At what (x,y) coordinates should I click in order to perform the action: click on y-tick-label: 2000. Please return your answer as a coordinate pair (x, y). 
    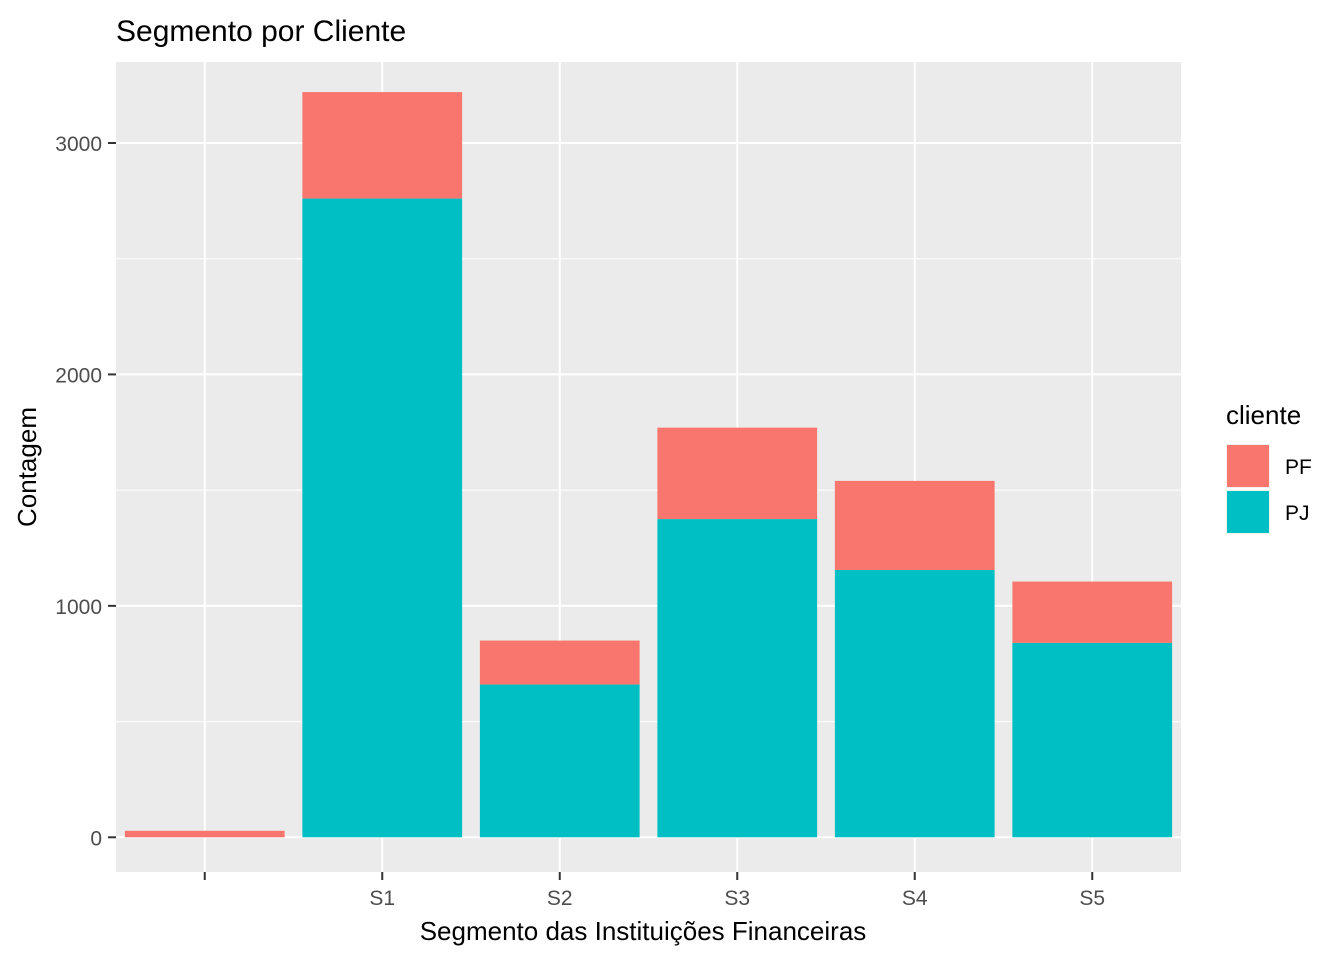
    Looking at the image, I should click on (78, 375).